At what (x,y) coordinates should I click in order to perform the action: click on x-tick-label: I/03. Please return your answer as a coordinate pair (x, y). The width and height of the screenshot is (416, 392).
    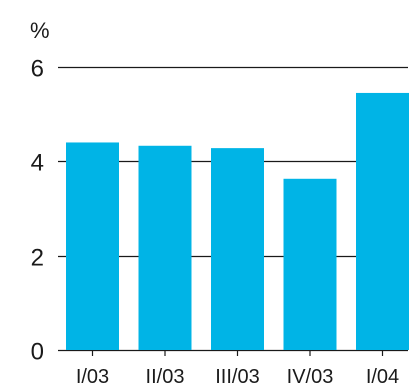
    Looking at the image, I should click on (92, 377).